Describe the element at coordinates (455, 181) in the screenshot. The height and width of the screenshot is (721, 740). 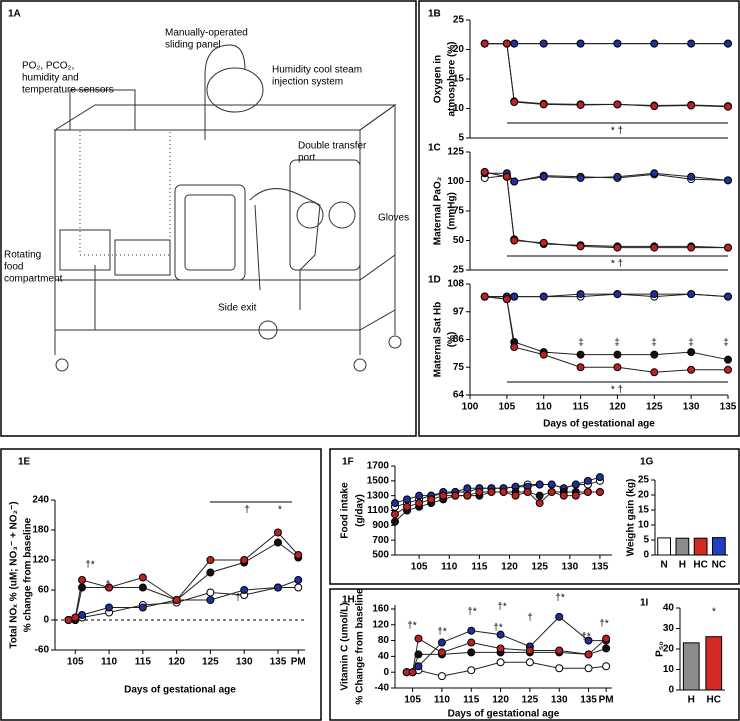
I see `y-tick-label: 100` at that location.